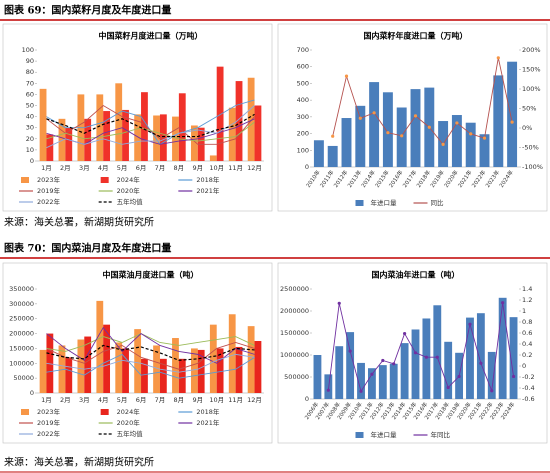 The width and height of the screenshot is (550, 473). What do you see at coordinates (30, 72) in the screenshot?
I see `y-tick-label: 80` at bounding box center [30, 72].